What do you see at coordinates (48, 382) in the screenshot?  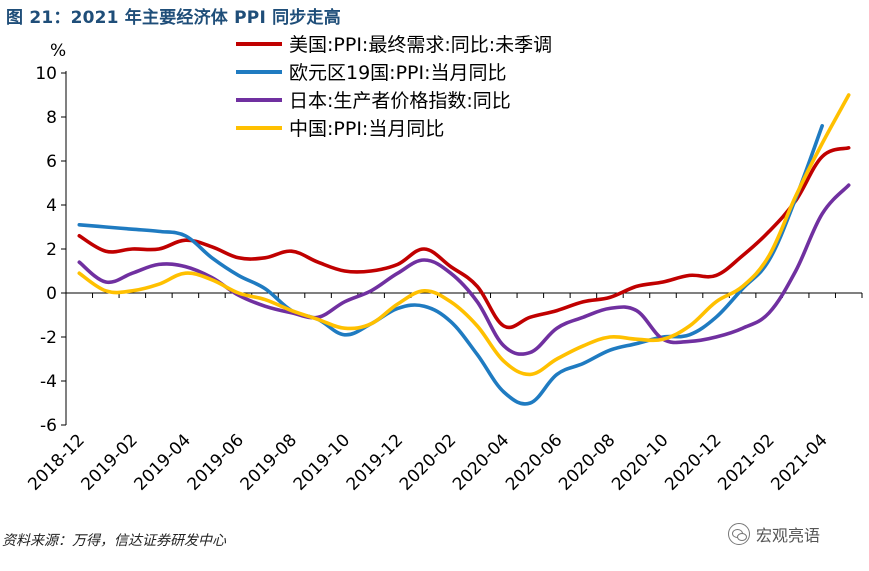 I see `y-tick-label: -4` at bounding box center [48, 382].